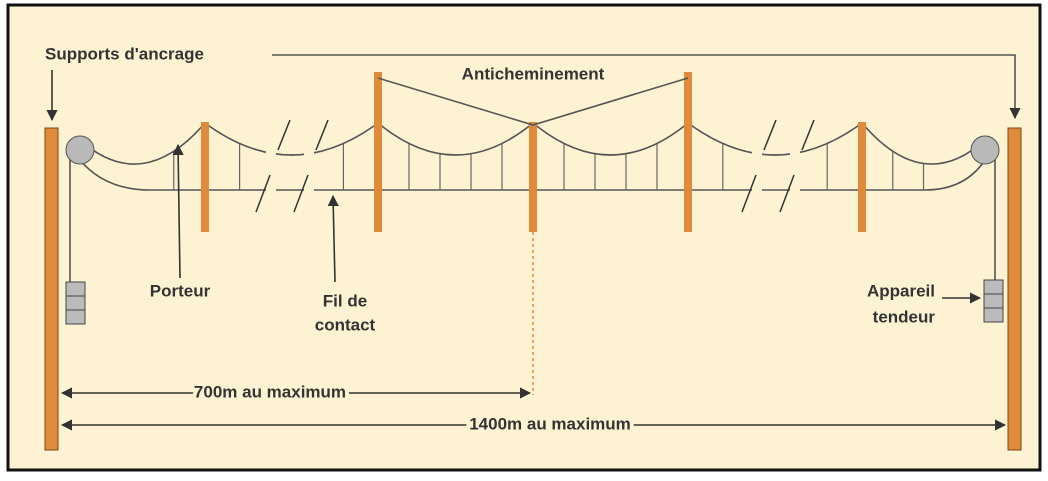 Image resolution: width=1048 pixels, height=481 pixels. Describe the element at coordinates (124, 53) in the screenshot. I see `label: Supports d'ancrage` at that location.